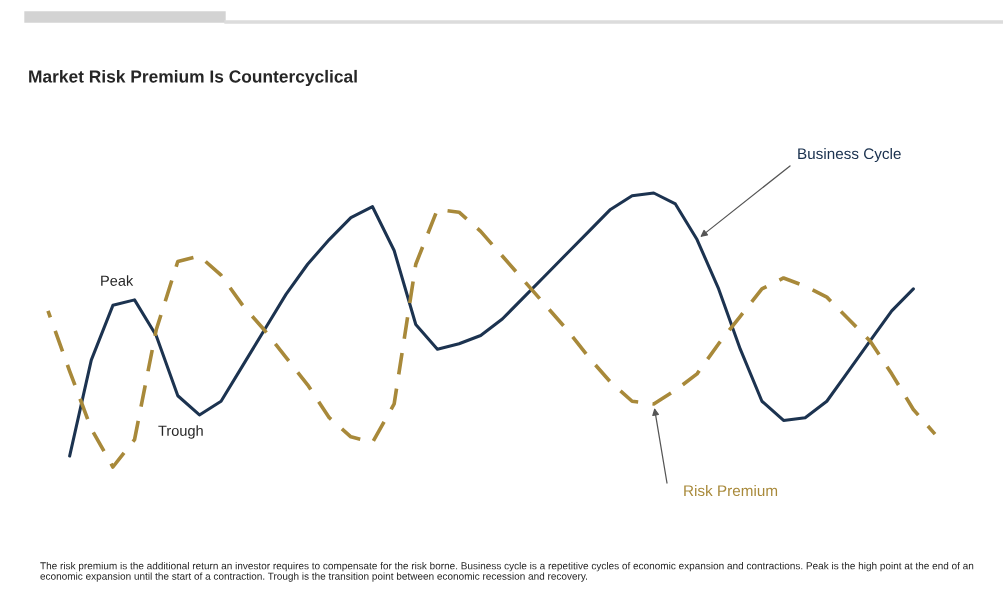 The height and width of the screenshot is (606, 1003). Describe the element at coordinates (193, 78) in the screenshot. I see `chart-title: Market Risk Premium Is Countercyclical` at that location.